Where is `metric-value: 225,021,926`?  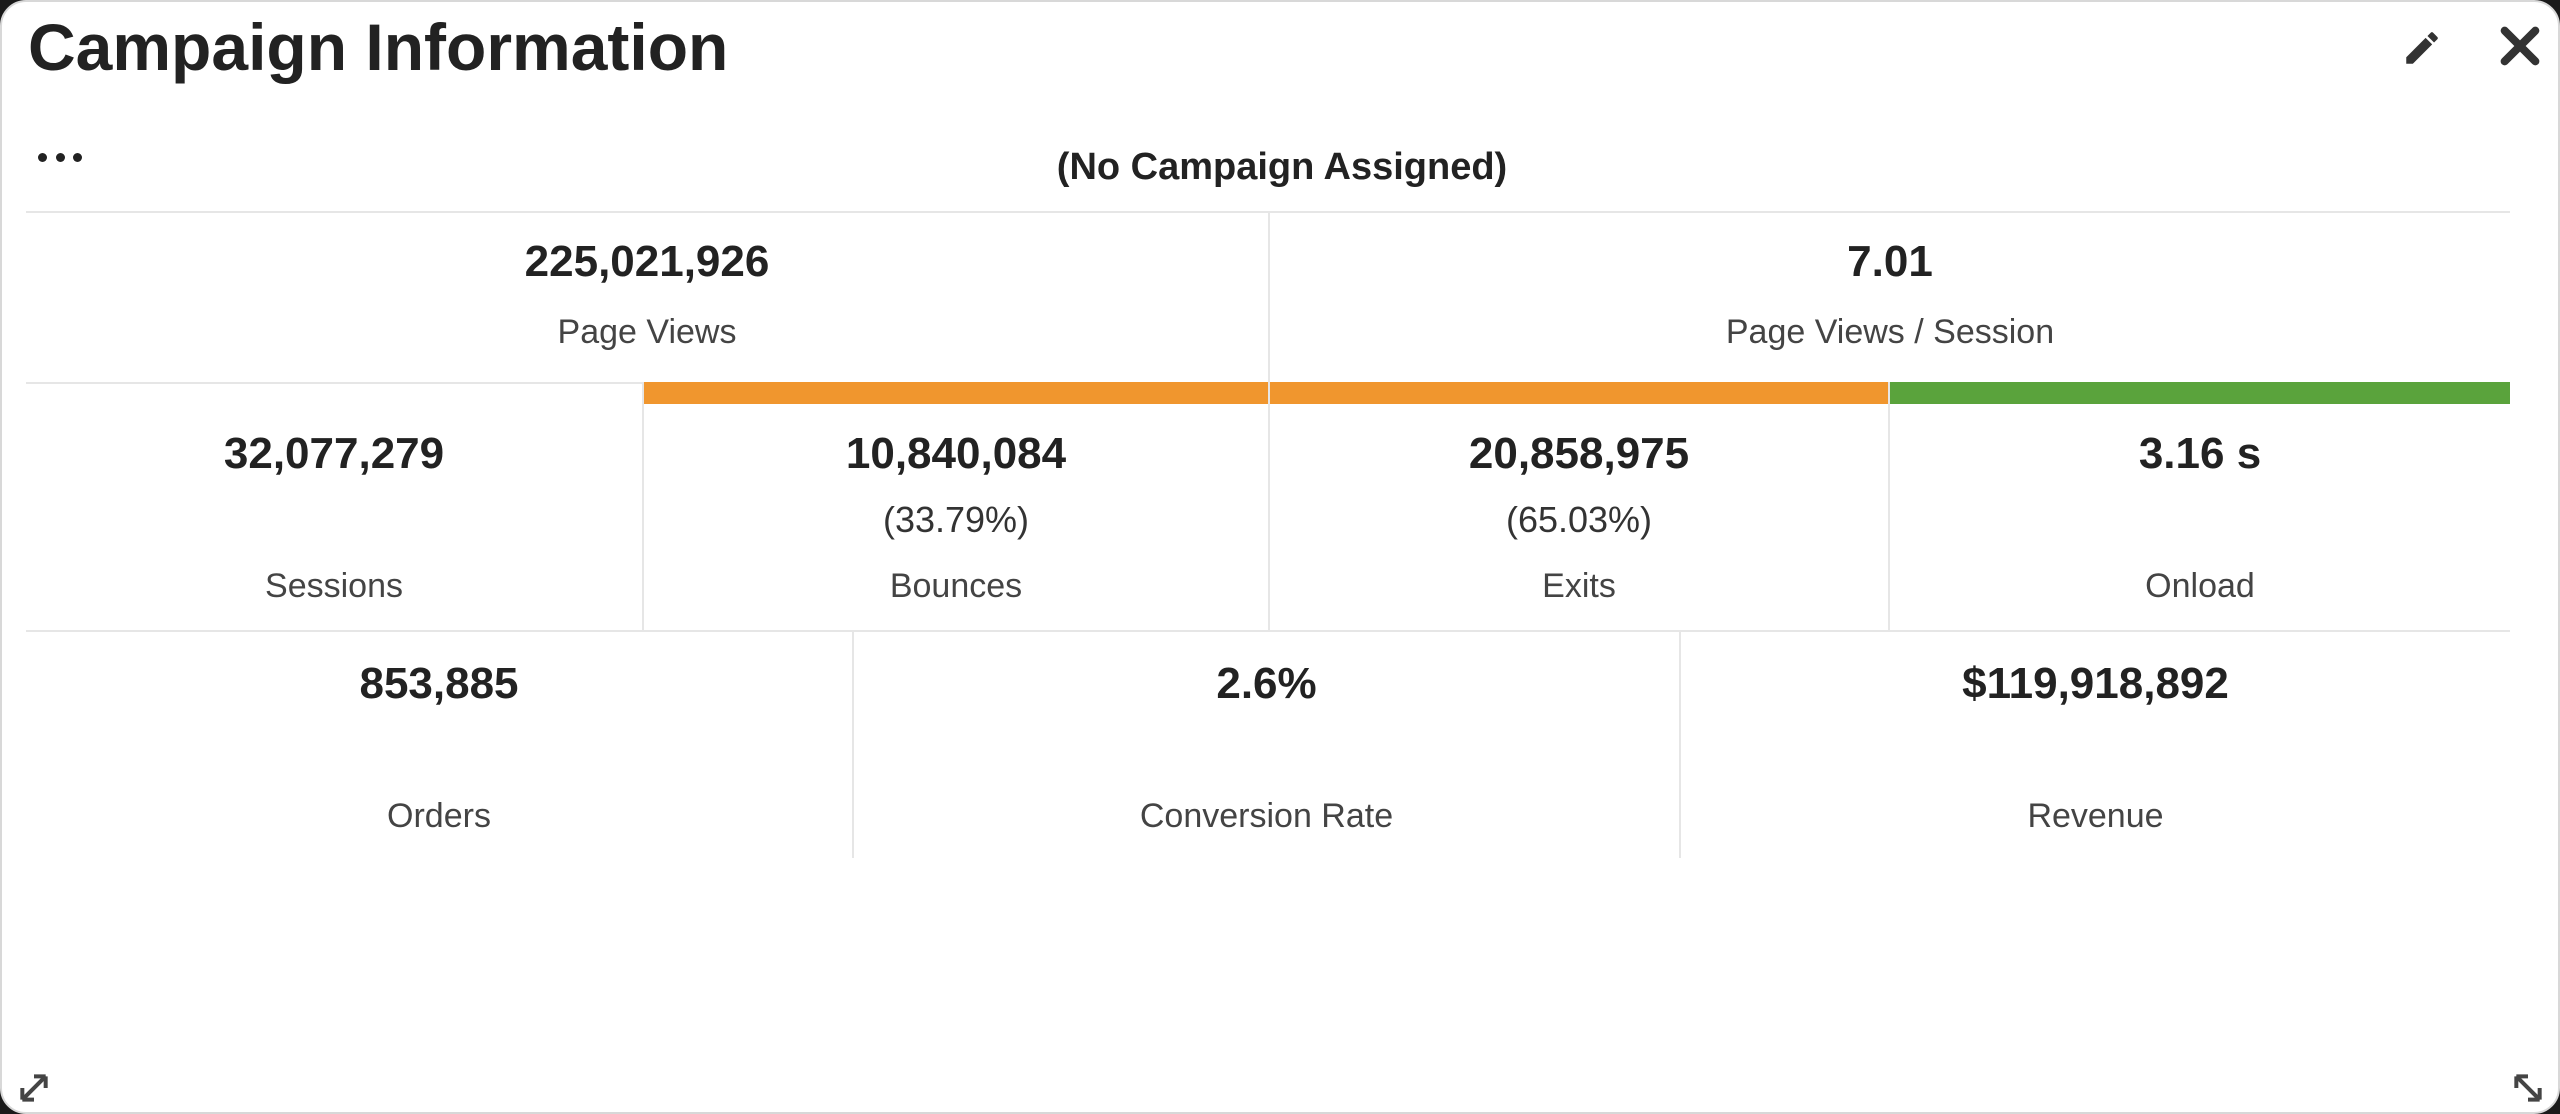 metric-value: 225,021,926 is located at coordinates (647, 261).